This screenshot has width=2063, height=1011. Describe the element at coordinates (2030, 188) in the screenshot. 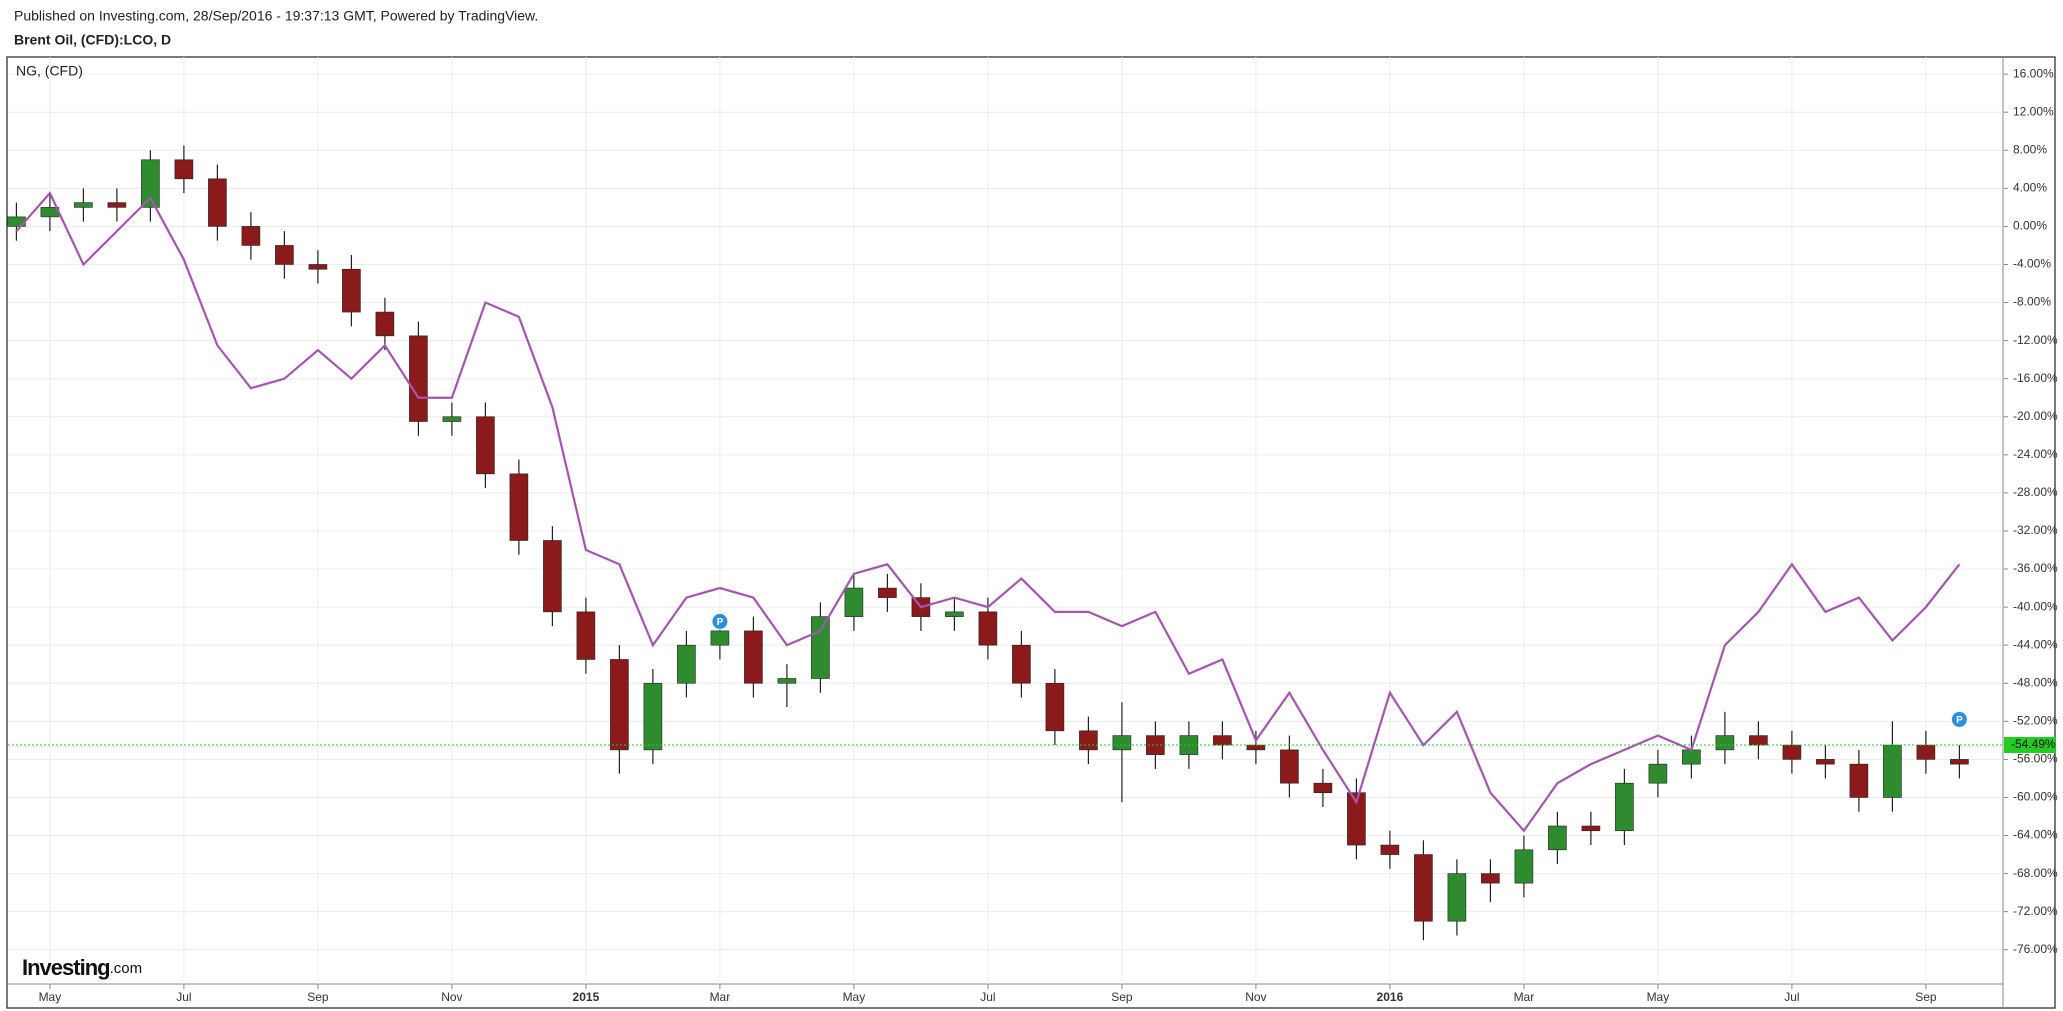

I see `y-tick-label: 4.00%` at that location.